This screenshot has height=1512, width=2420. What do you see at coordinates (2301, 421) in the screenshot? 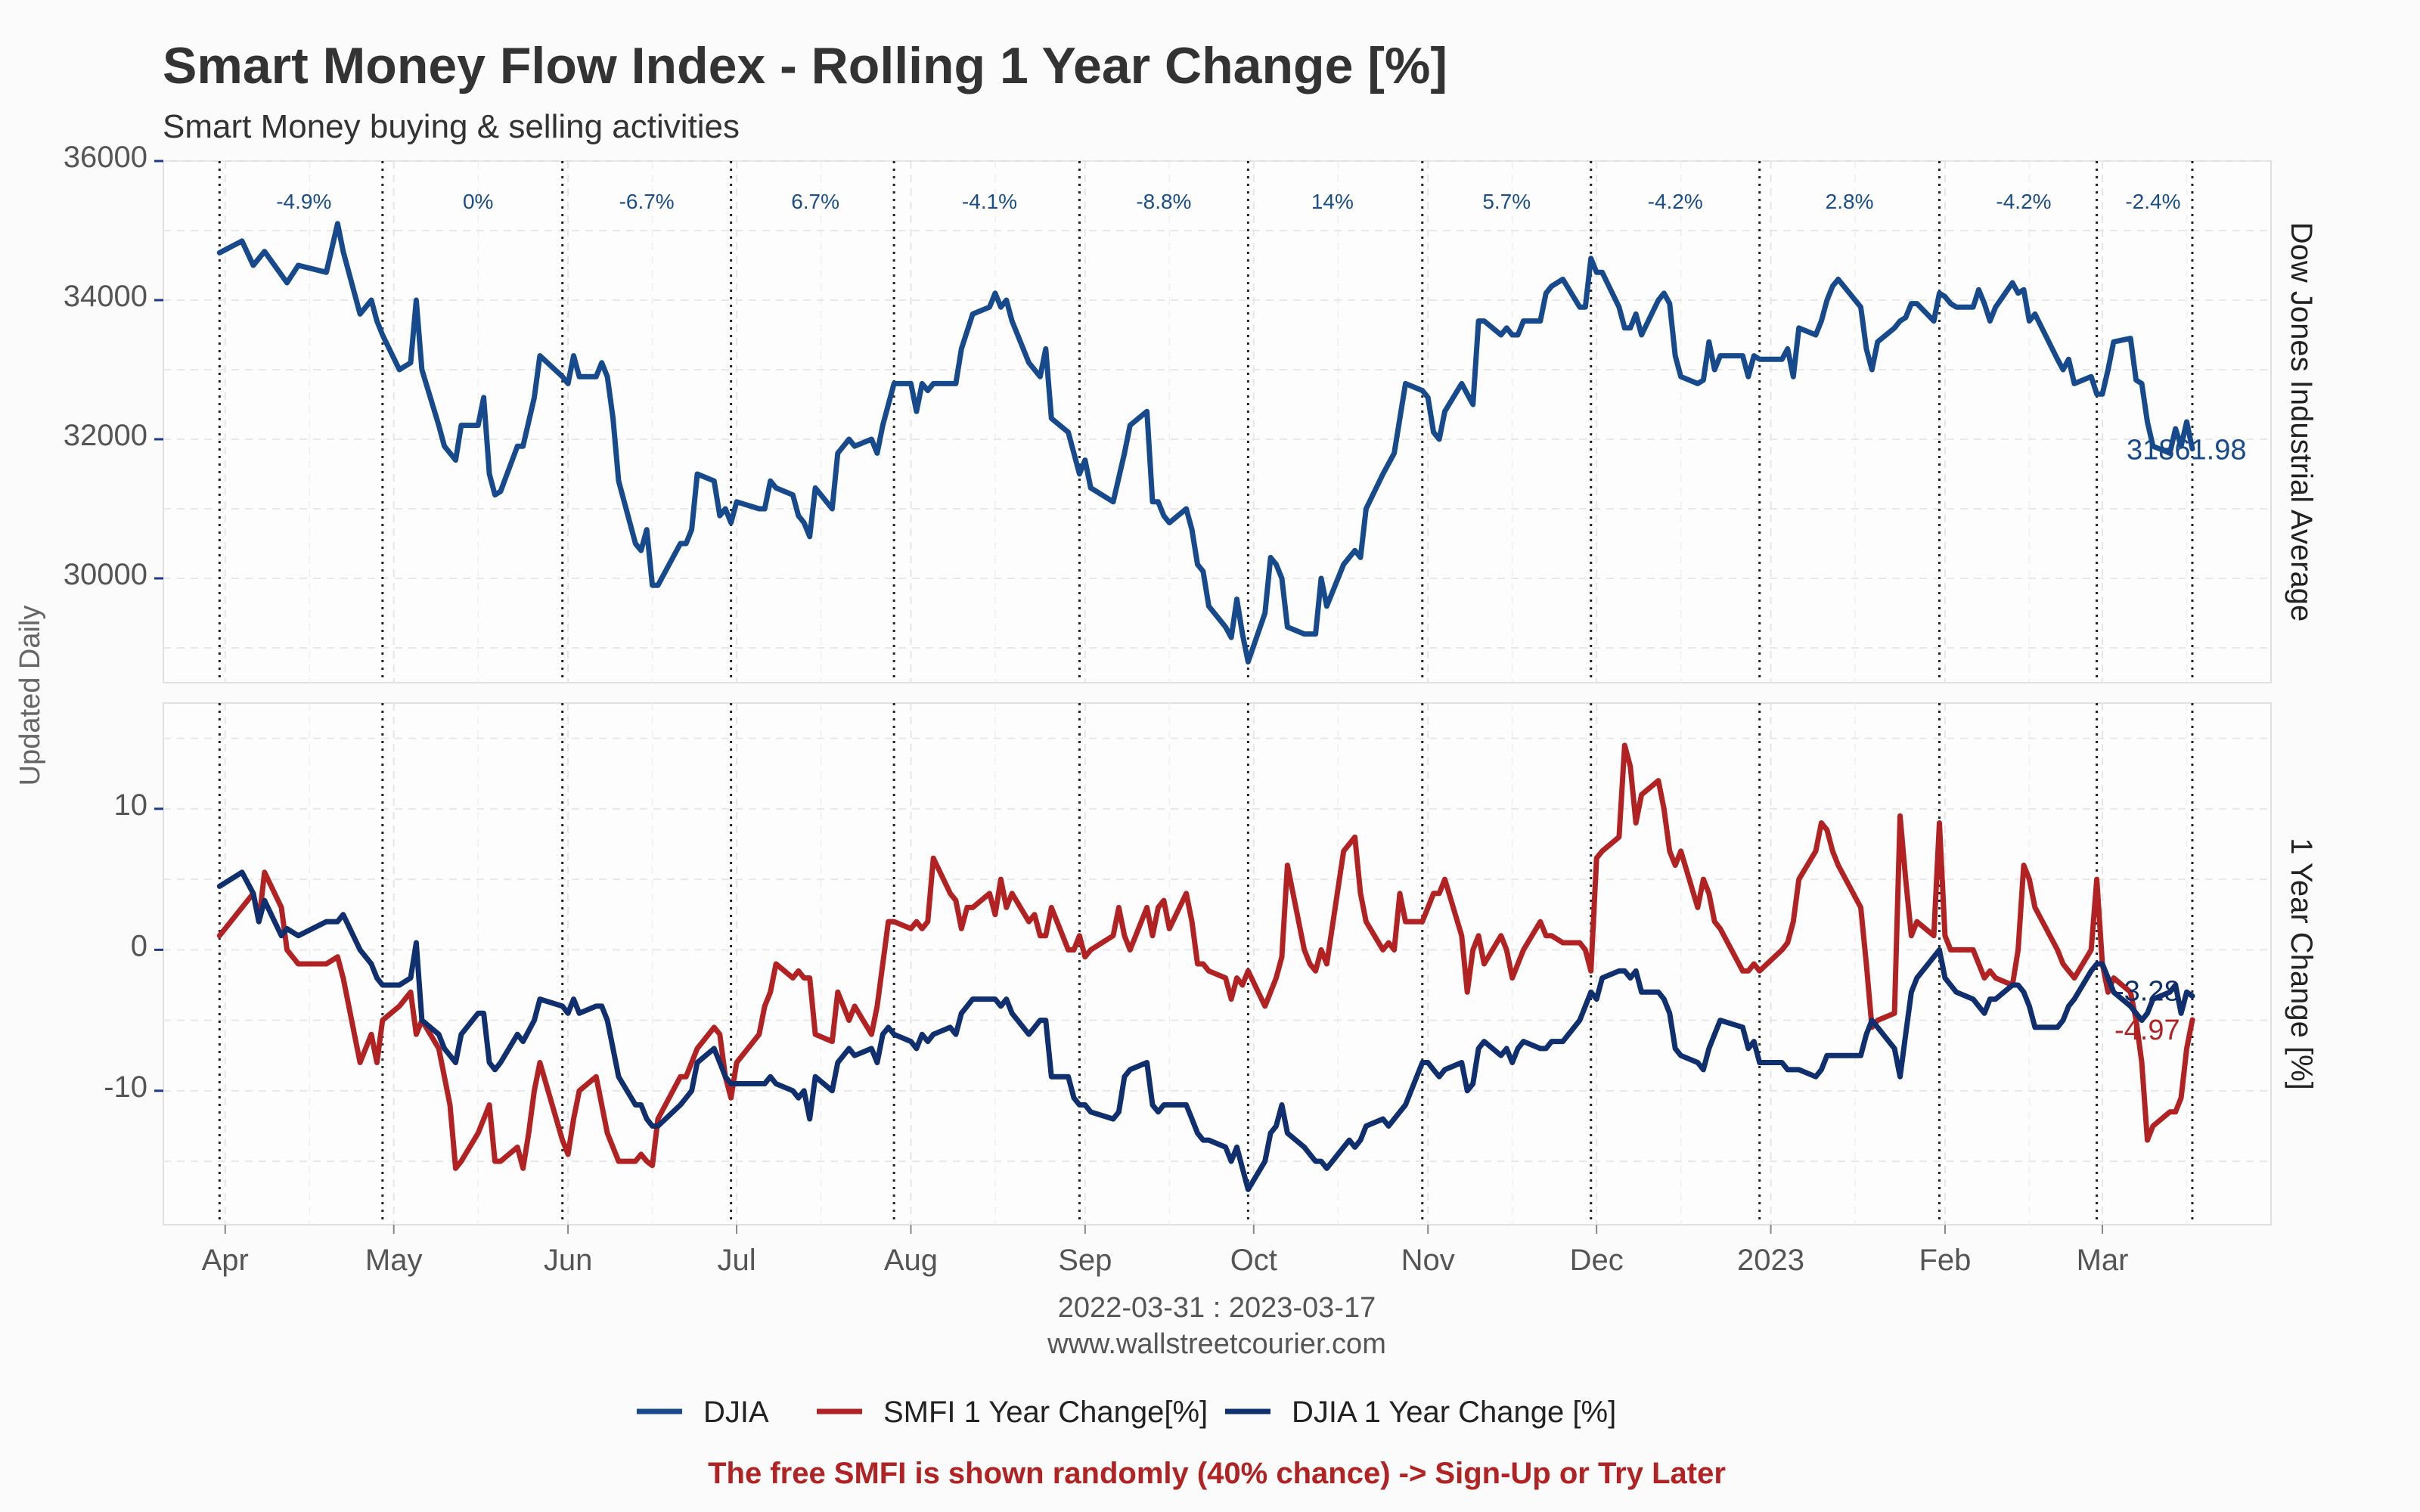
I see `top-panel-strip-label: Dow Jones Industrial Average` at bounding box center [2301, 421].